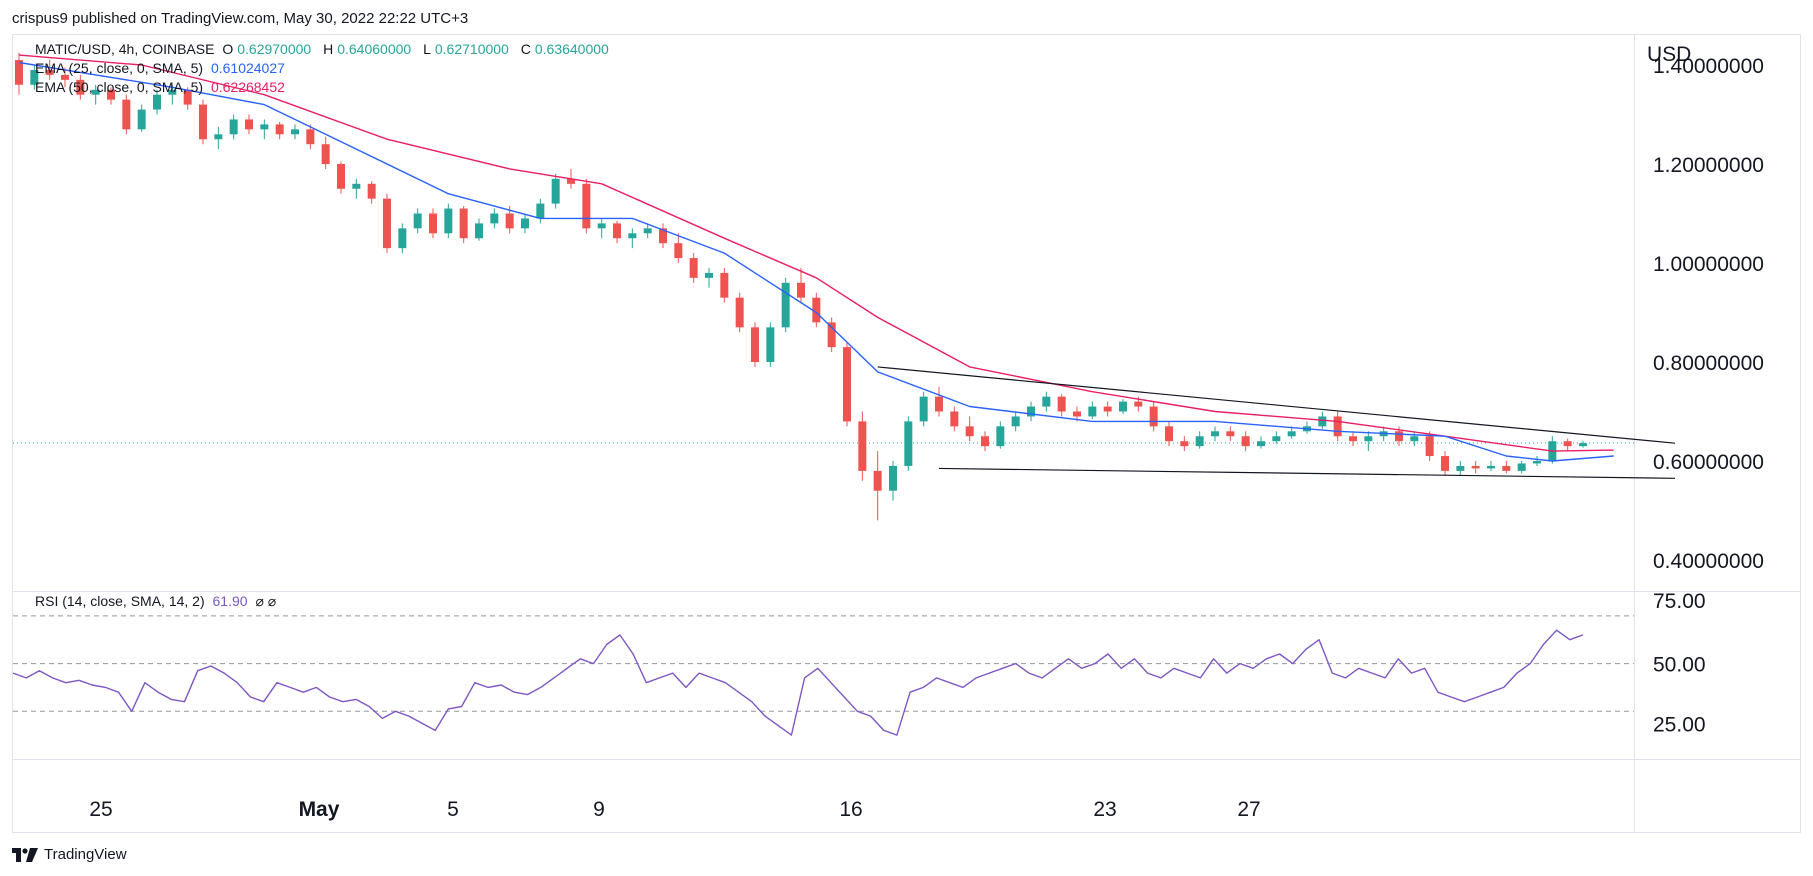  I want to click on time-tick-label: 25, so click(100, 809).